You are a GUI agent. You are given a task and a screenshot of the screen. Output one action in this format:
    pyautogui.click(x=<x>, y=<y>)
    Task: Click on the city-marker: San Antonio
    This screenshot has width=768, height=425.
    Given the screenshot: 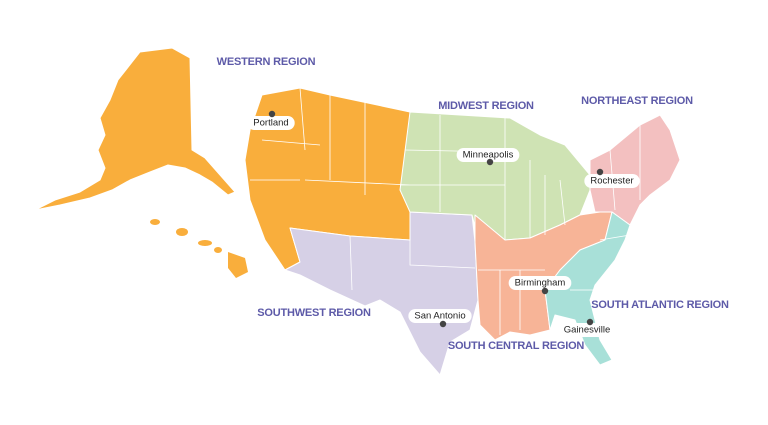 What is the action you would take?
    pyautogui.click(x=440, y=318)
    